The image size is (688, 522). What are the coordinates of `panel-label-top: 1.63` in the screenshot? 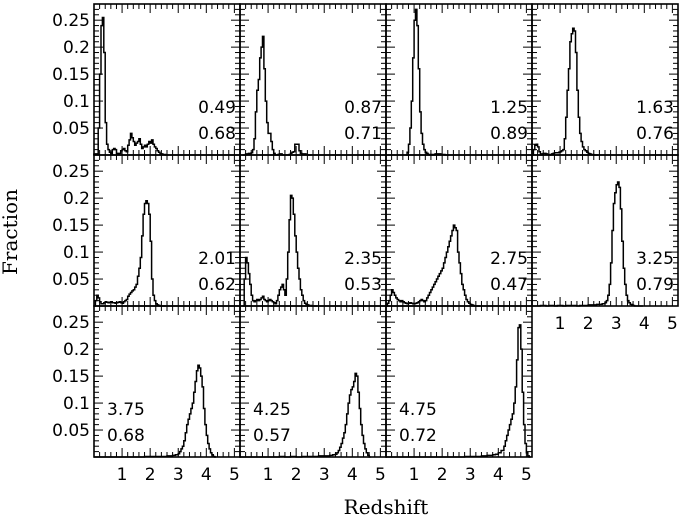 It's located at (655, 108).